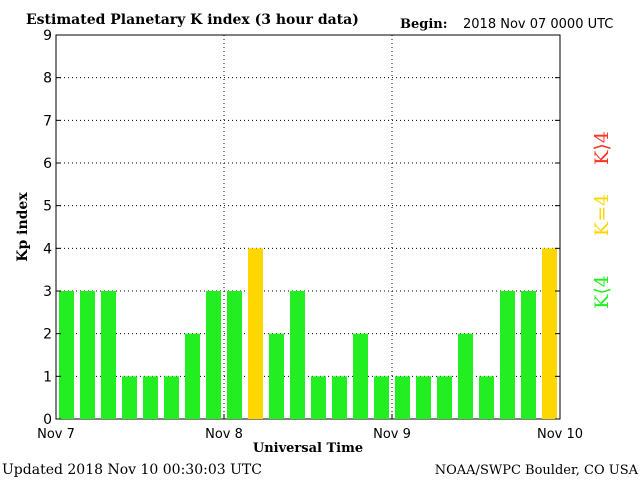  I want to click on y-tick-label: 2, so click(47, 335).